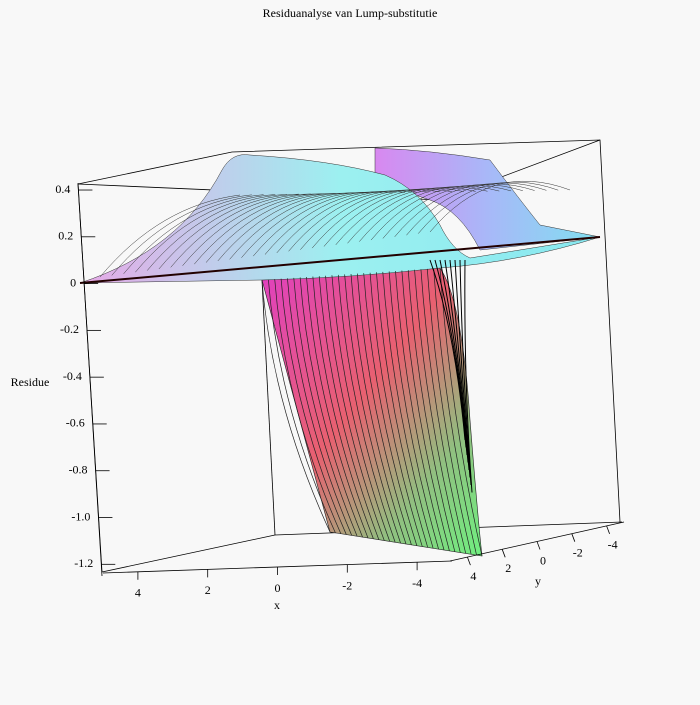 The width and height of the screenshot is (700, 705). What do you see at coordinates (578, 552) in the screenshot?
I see `y-tick-label: -2` at bounding box center [578, 552].